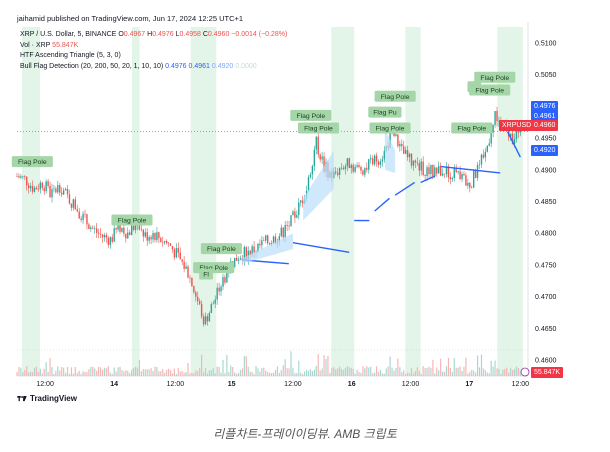  I want to click on y-tick-label: 0.4800, so click(546, 234).